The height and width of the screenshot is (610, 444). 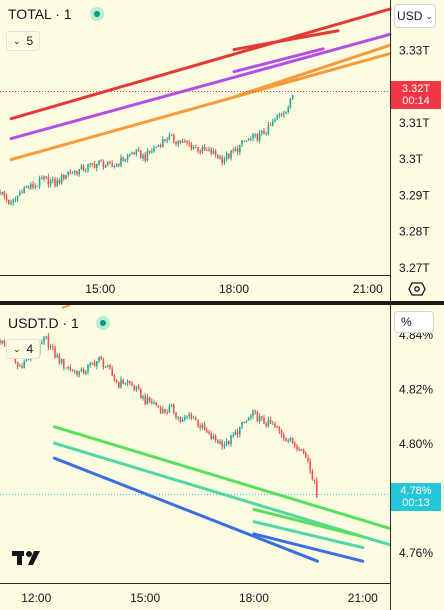 I want to click on y-tick-label: 3.29T, so click(x=414, y=195).